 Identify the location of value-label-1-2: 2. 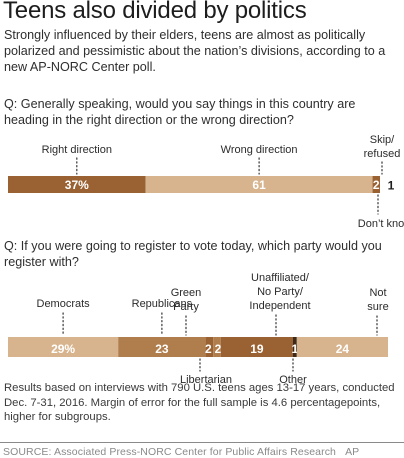
(208, 349).